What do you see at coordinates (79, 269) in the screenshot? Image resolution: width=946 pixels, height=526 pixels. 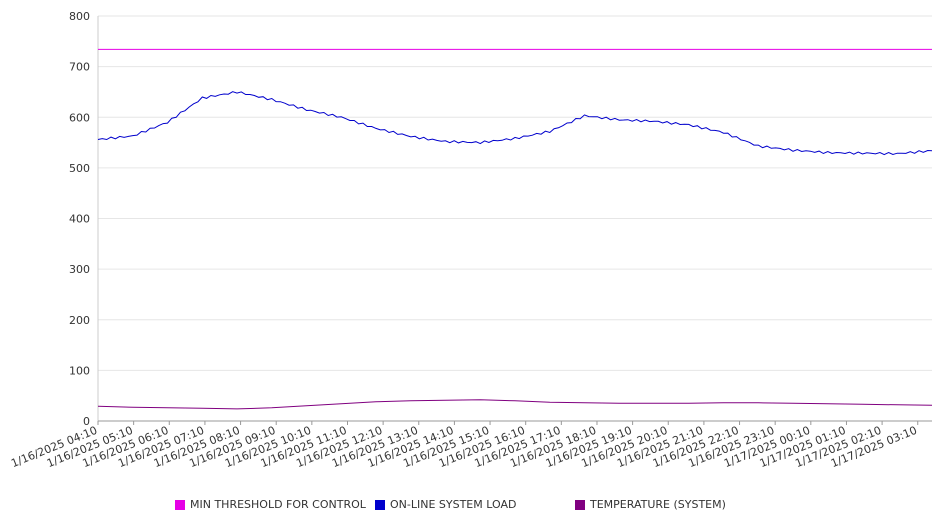 I see `y-tick-label: 300` at bounding box center [79, 269].